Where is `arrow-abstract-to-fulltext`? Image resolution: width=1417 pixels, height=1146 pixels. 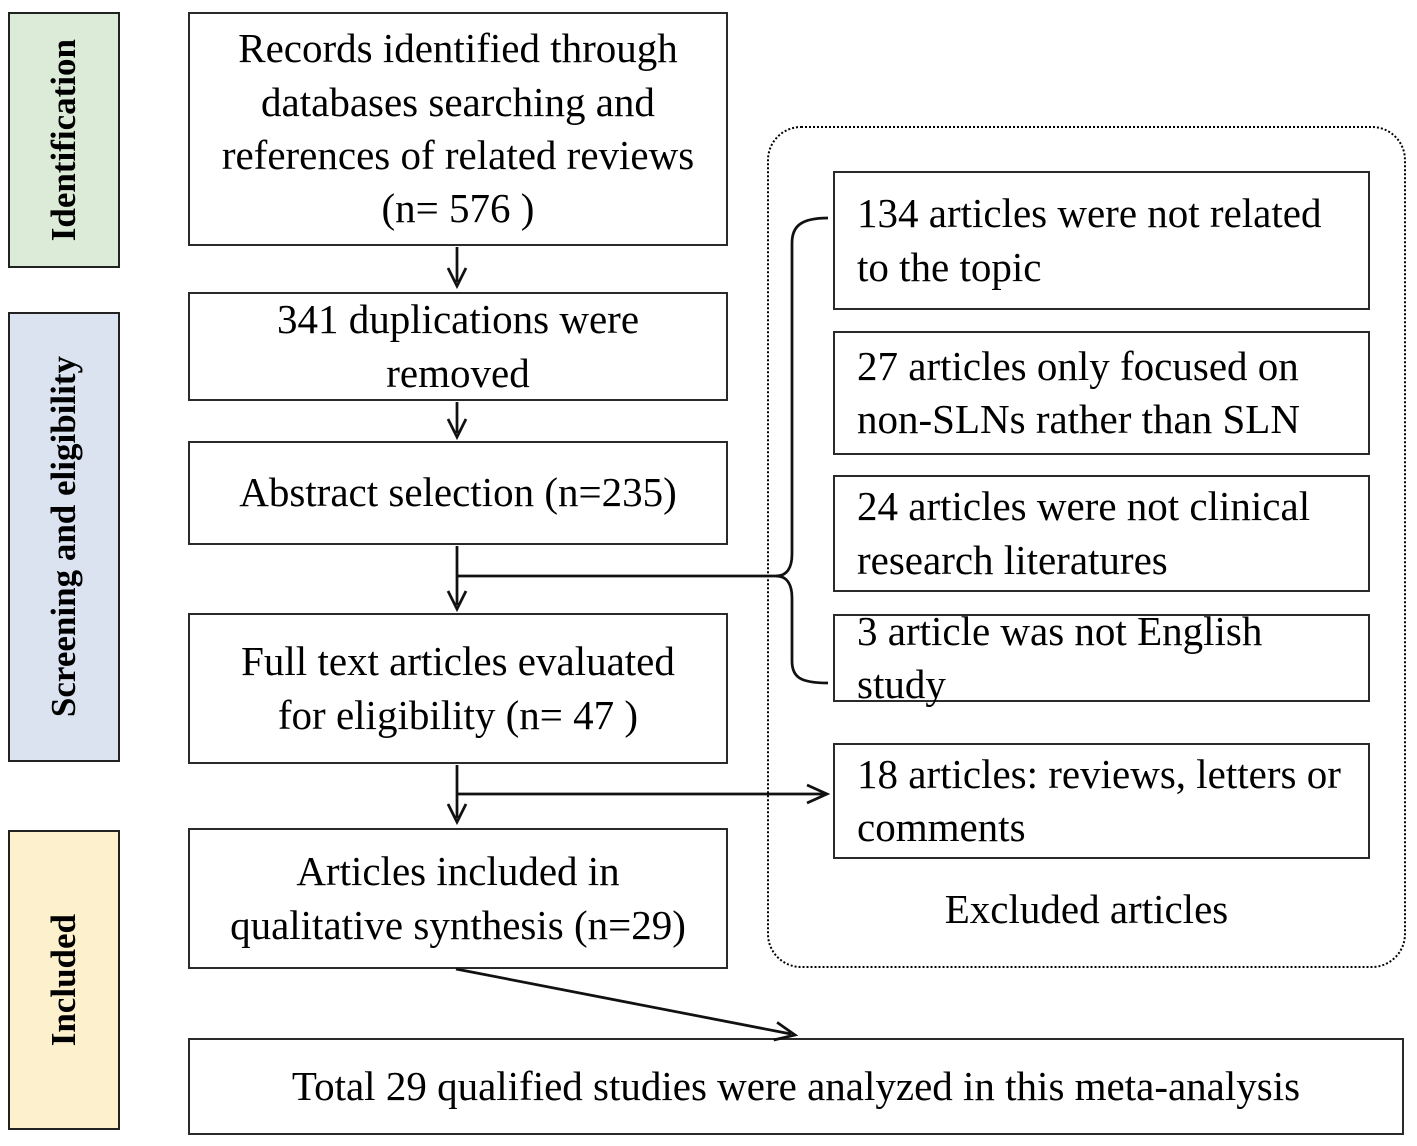
arrow-abstract-to-fulltext is located at coordinates (457, 579).